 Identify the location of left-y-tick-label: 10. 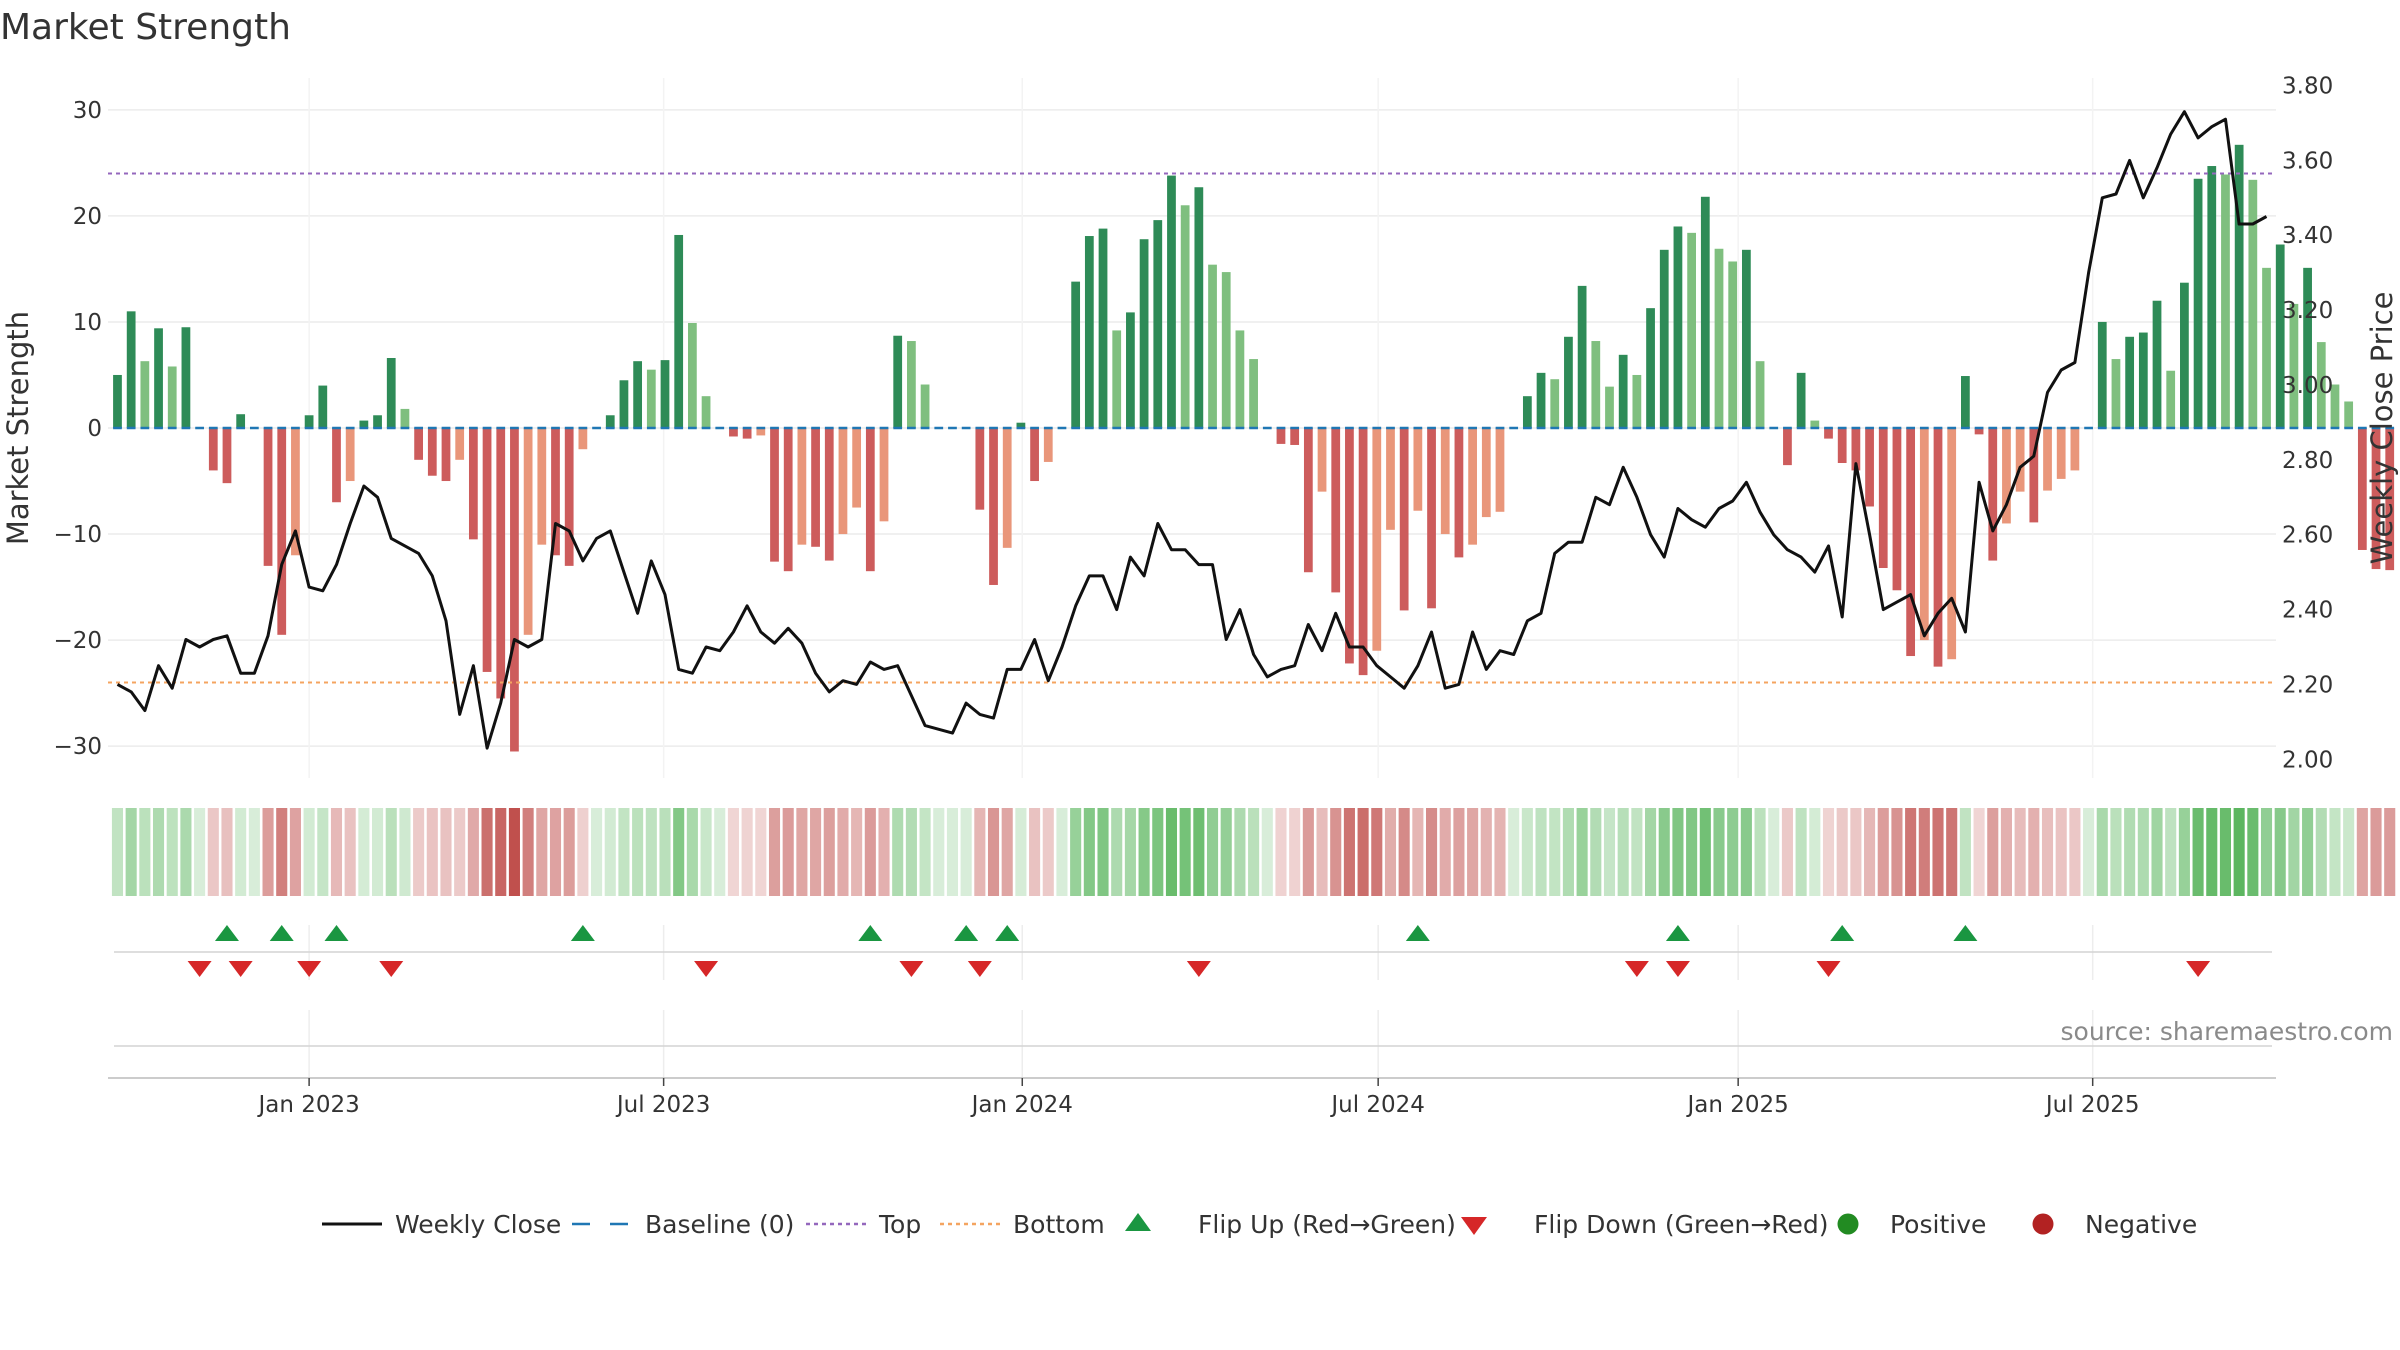
(87, 323).